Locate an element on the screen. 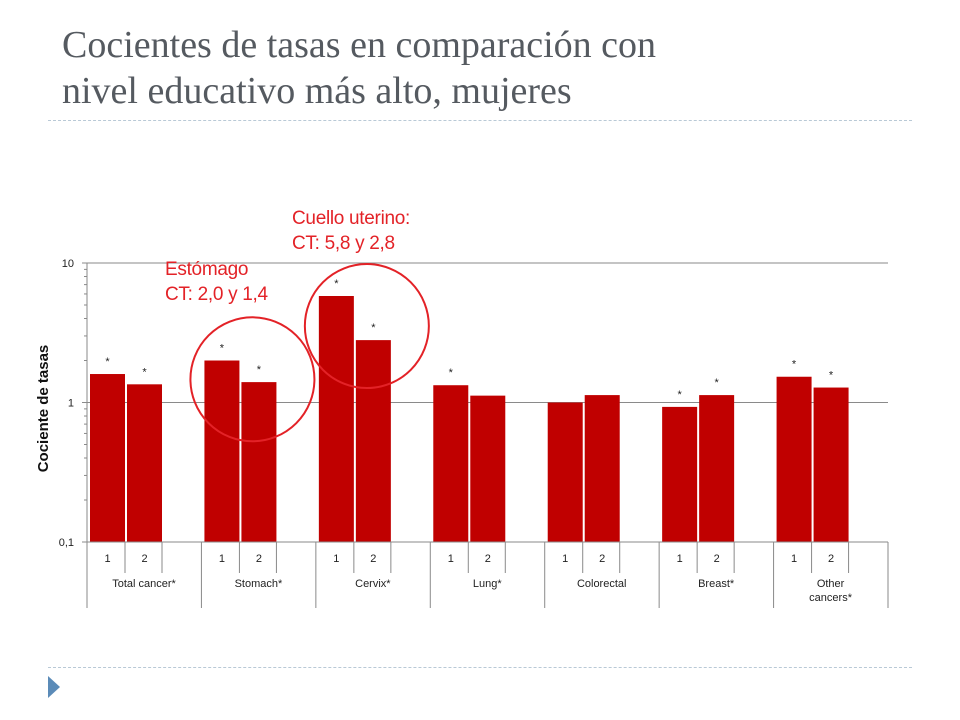 The image size is (960, 720). bar-group4-s1 is located at coordinates (565, 472).